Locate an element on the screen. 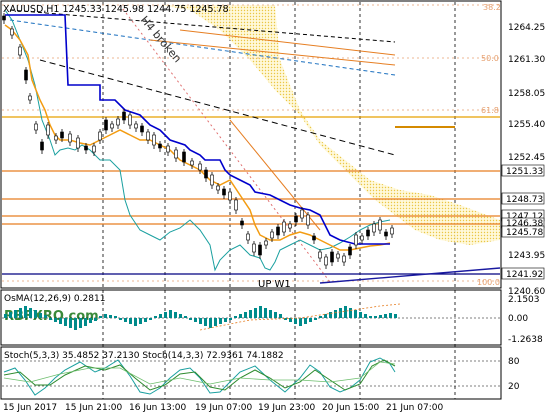  stoch-axis: 80 20 is located at coordinates (514, 374).